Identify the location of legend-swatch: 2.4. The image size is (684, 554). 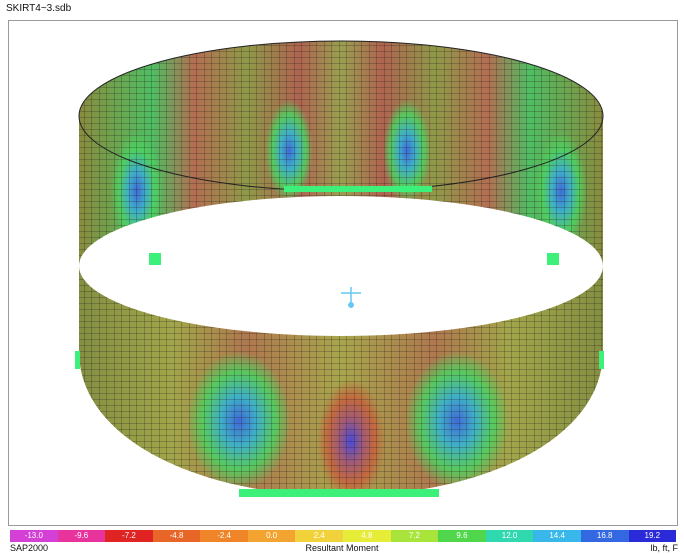
(319, 536).